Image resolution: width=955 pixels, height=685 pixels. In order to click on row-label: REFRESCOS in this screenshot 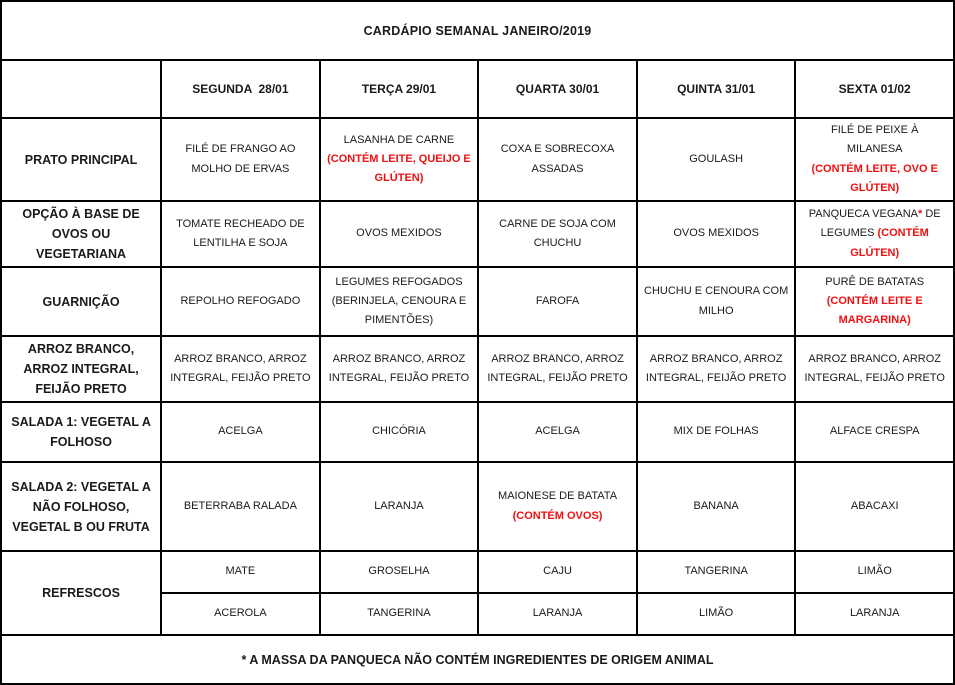, I will do `click(81, 593)`.